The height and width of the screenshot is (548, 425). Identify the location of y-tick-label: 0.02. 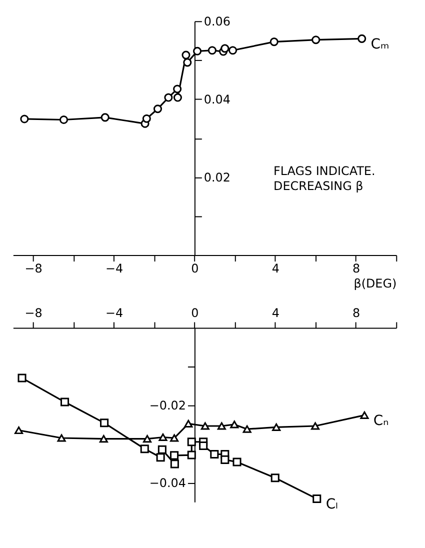
(217, 177).